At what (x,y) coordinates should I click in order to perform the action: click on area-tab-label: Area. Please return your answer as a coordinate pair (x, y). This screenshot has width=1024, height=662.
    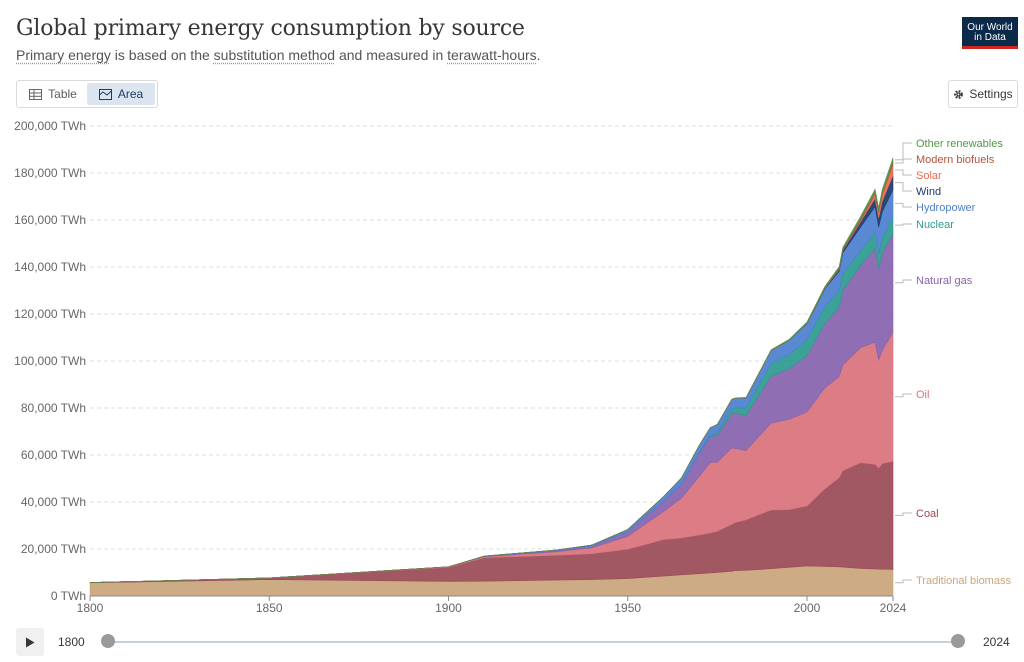
    Looking at the image, I should click on (130, 94).